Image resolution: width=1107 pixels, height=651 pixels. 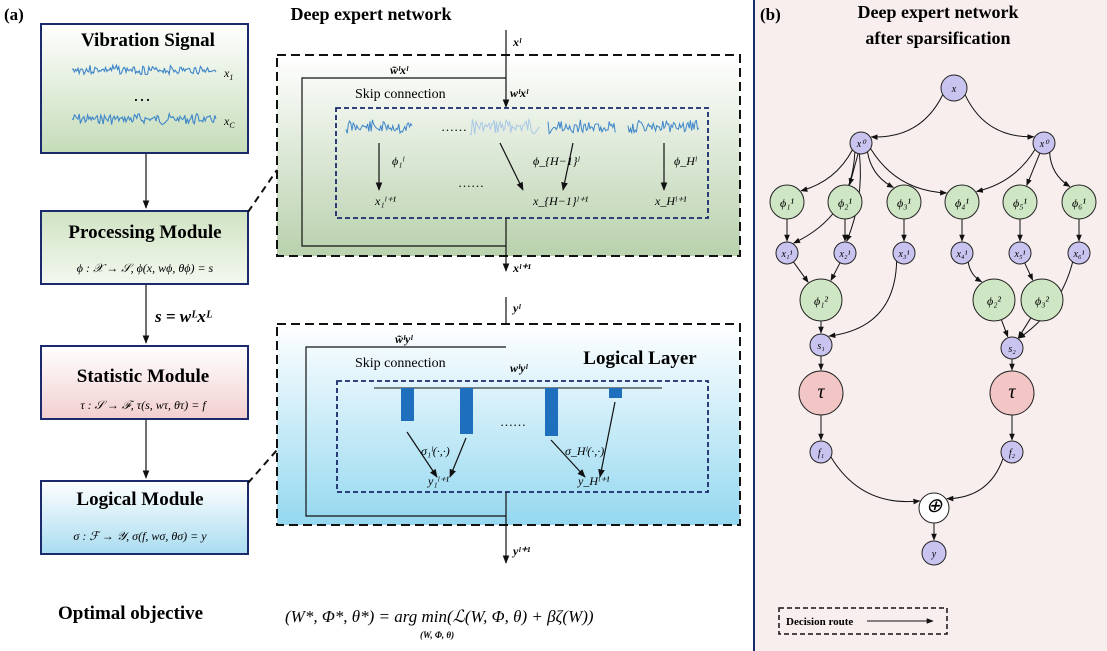 I want to click on statistic-module-title: Statistic Module, so click(x=143, y=376).